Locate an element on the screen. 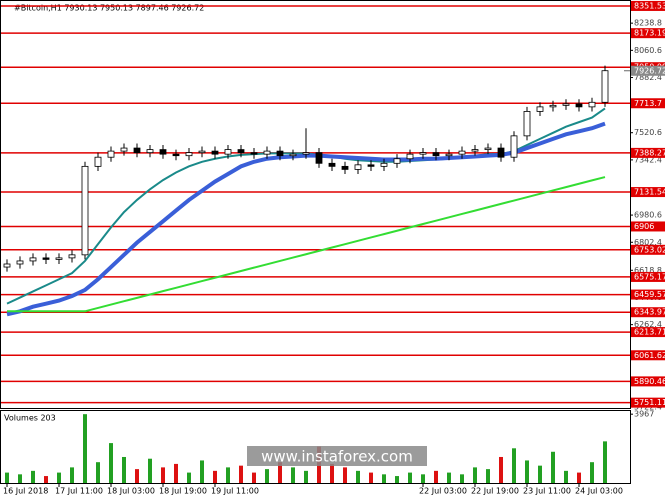  x-tick-label: 24 Jul 03:00 is located at coordinates (599, 491).